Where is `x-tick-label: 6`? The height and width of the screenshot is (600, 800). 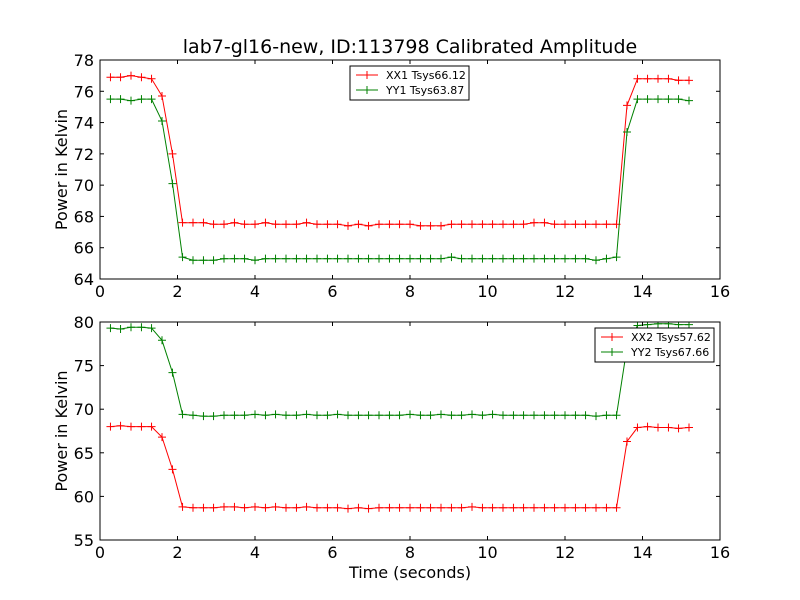 x-tick-label: 6 is located at coordinates (332, 552).